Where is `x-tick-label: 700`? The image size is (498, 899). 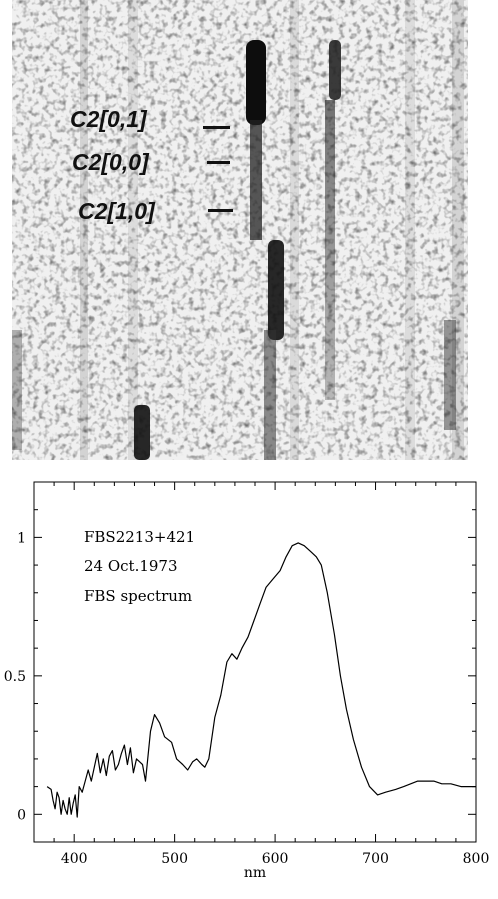
x-tick-label: 700 is located at coordinates (375, 859).